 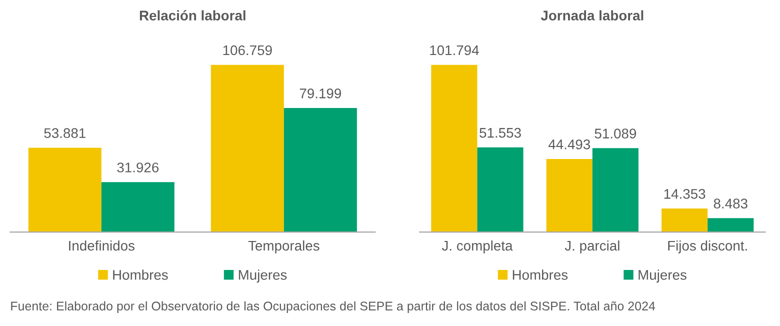 What do you see at coordinates (569, 144) in the screenshot?
I see `data-label: 44.493` at bounding box center [569, 144].